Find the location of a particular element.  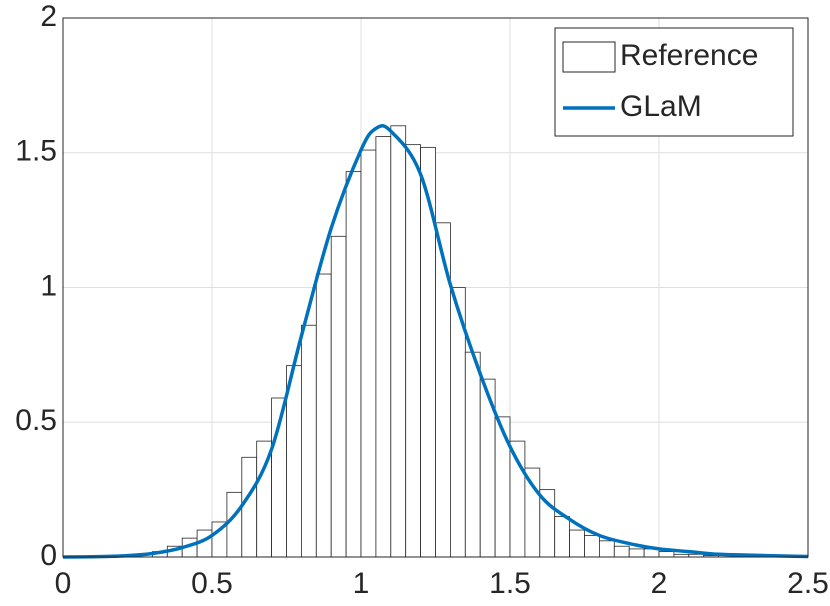

x-tick-label: 1.5 is located at coordinates (510, 583).